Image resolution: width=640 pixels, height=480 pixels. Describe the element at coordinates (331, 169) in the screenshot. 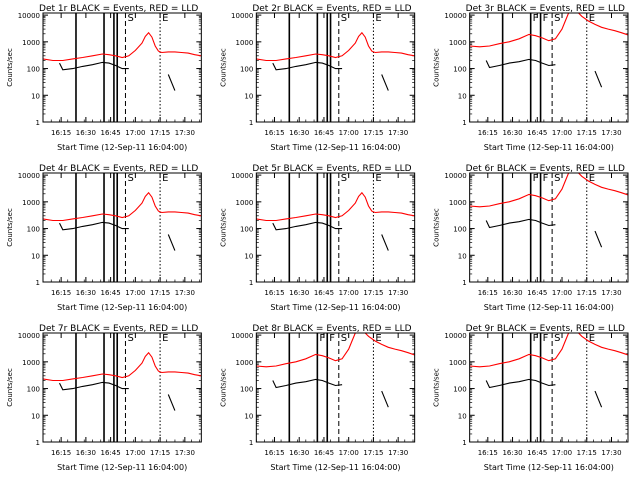

I see `panel-title: Det 5r BLACK = Events, RED = LLD` at that location.